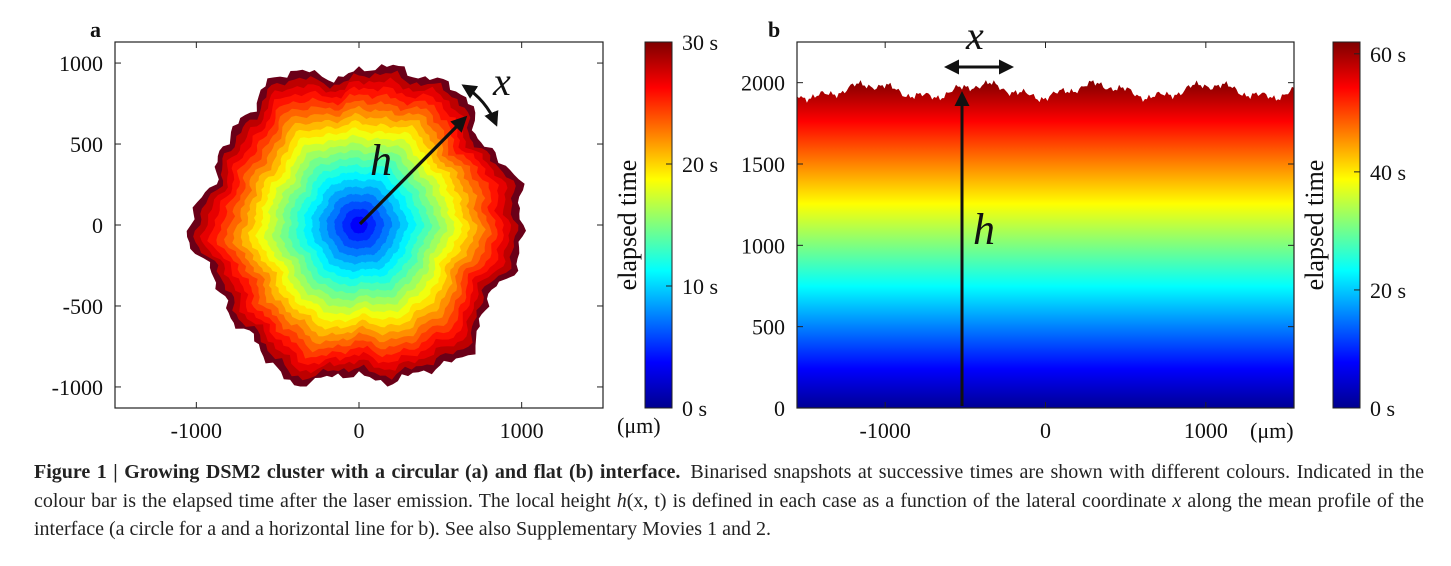  Describe the element at coordinates (1314, 225) in the screenshot. I see `colorbar-label-b: elapsed time` at that location.